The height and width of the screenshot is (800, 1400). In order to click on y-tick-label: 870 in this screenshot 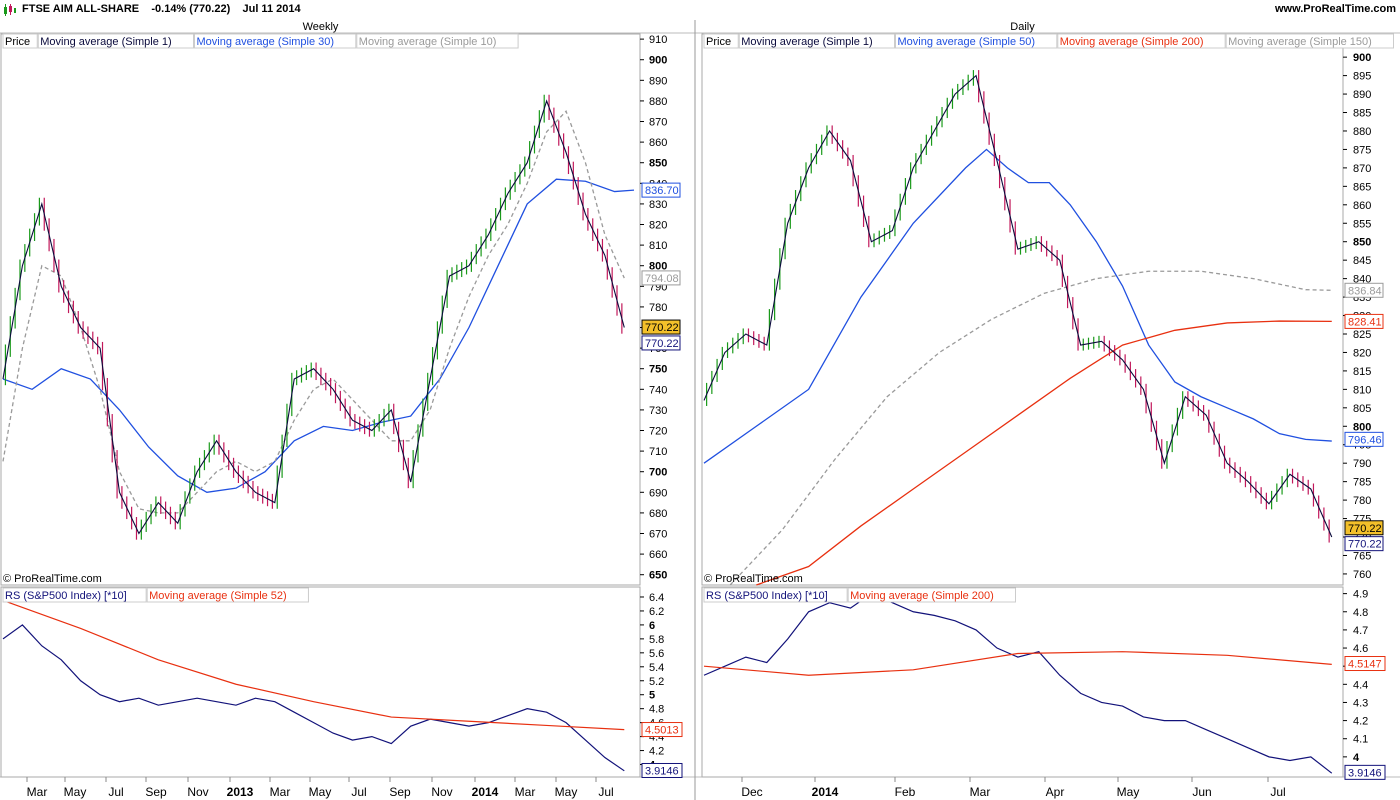, I will do `click(1362, 169)`.